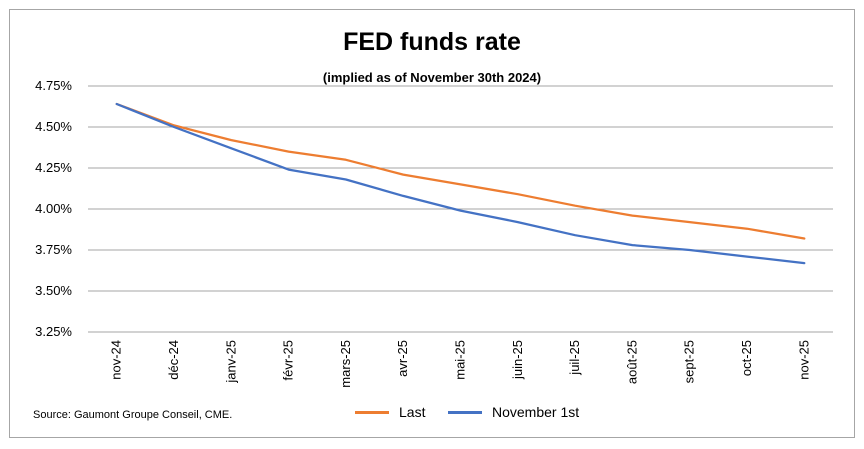 This screenshot has width=864, height=449. What do you see at coordinates (345, 364) in the screenshot?
I see `x-tick-label: mars-25` at bounding box center [345, 364].